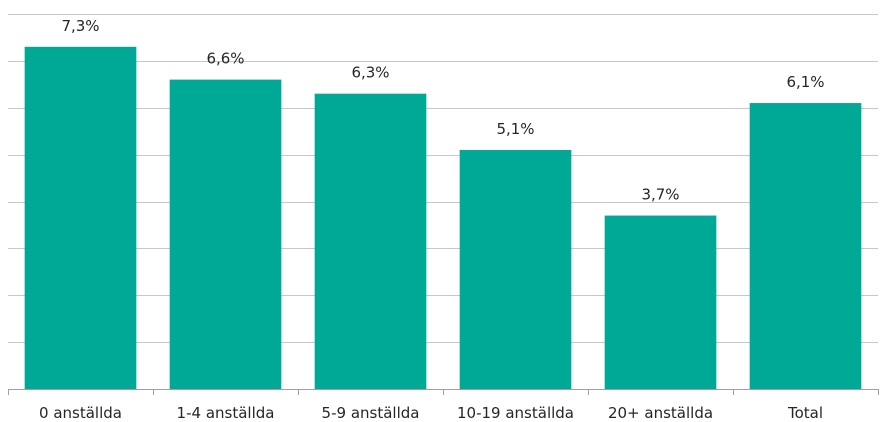  I want to click on data-label: 3,7%, so click(660, 195).